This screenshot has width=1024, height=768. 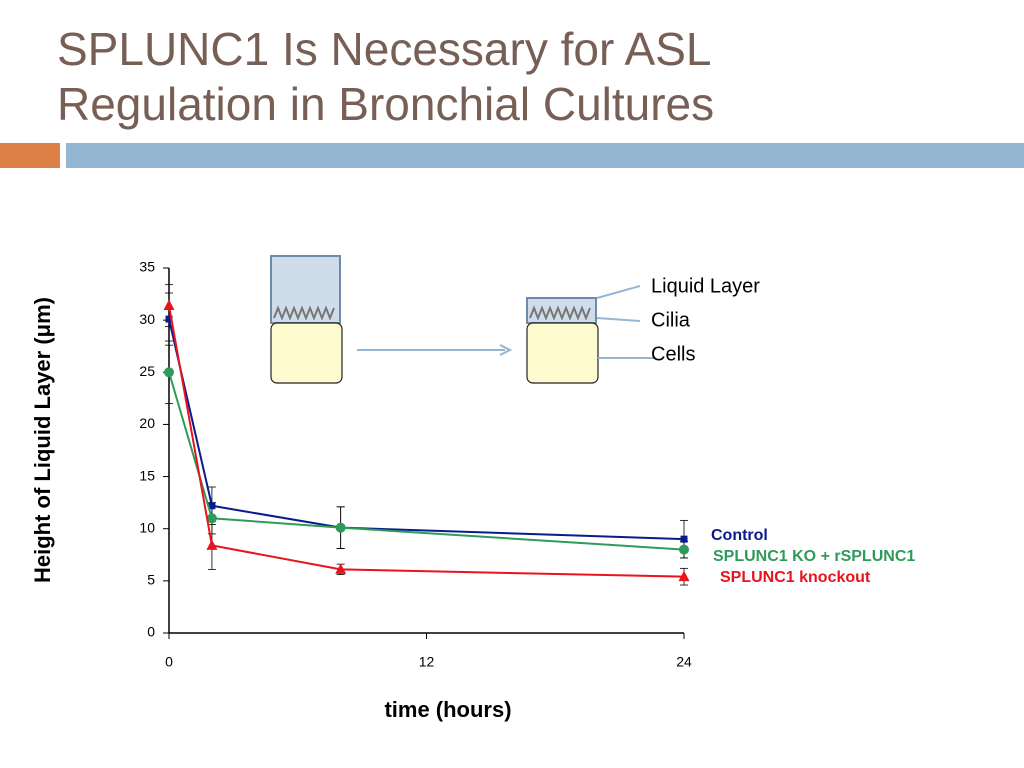 What do you see at coordinates (795, 577) in the screenshot?
I see `legend-entry: SPLUNC1 knockout` at bounding box center [795, 577].